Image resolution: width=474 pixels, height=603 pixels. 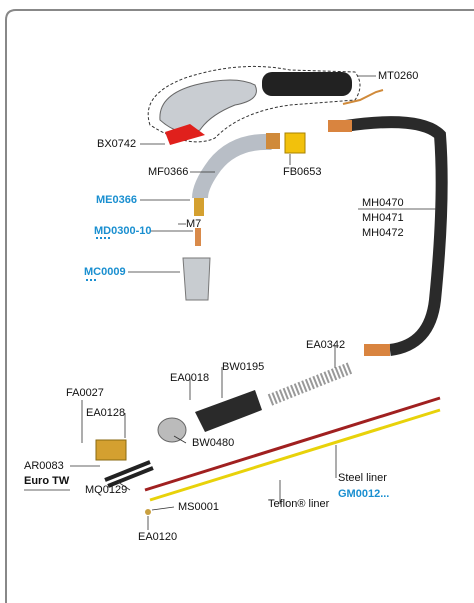 What do you see at coordinates (383, 218) in the screenshot?
I see `label: MH0471` at bounding box center [383, 218].